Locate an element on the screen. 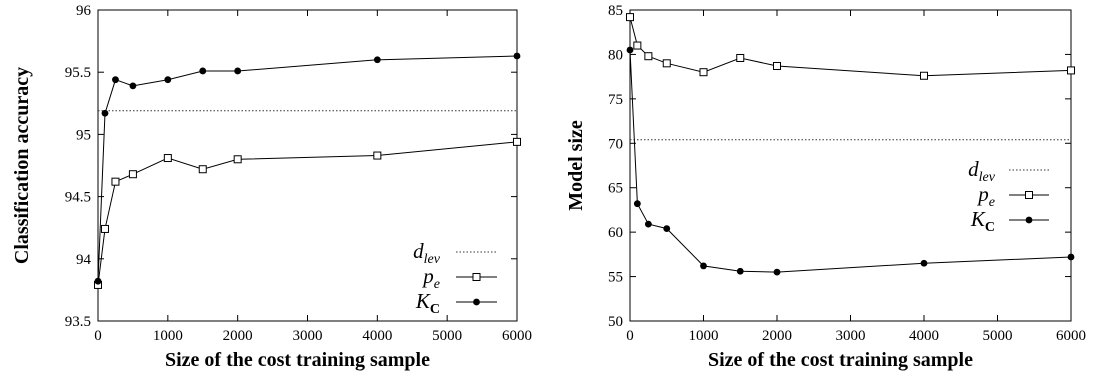  y-tick-label: 96 is located at coordinates (84, 11).